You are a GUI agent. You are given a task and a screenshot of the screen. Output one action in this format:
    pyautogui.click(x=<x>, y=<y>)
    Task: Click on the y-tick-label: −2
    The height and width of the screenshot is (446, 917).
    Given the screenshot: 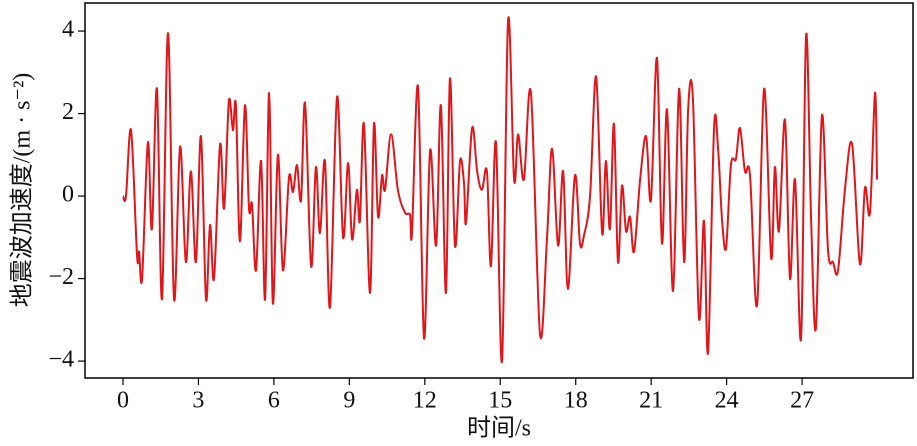 What is the action you would take?
    pyautogui.click(x=61, y=277)
    